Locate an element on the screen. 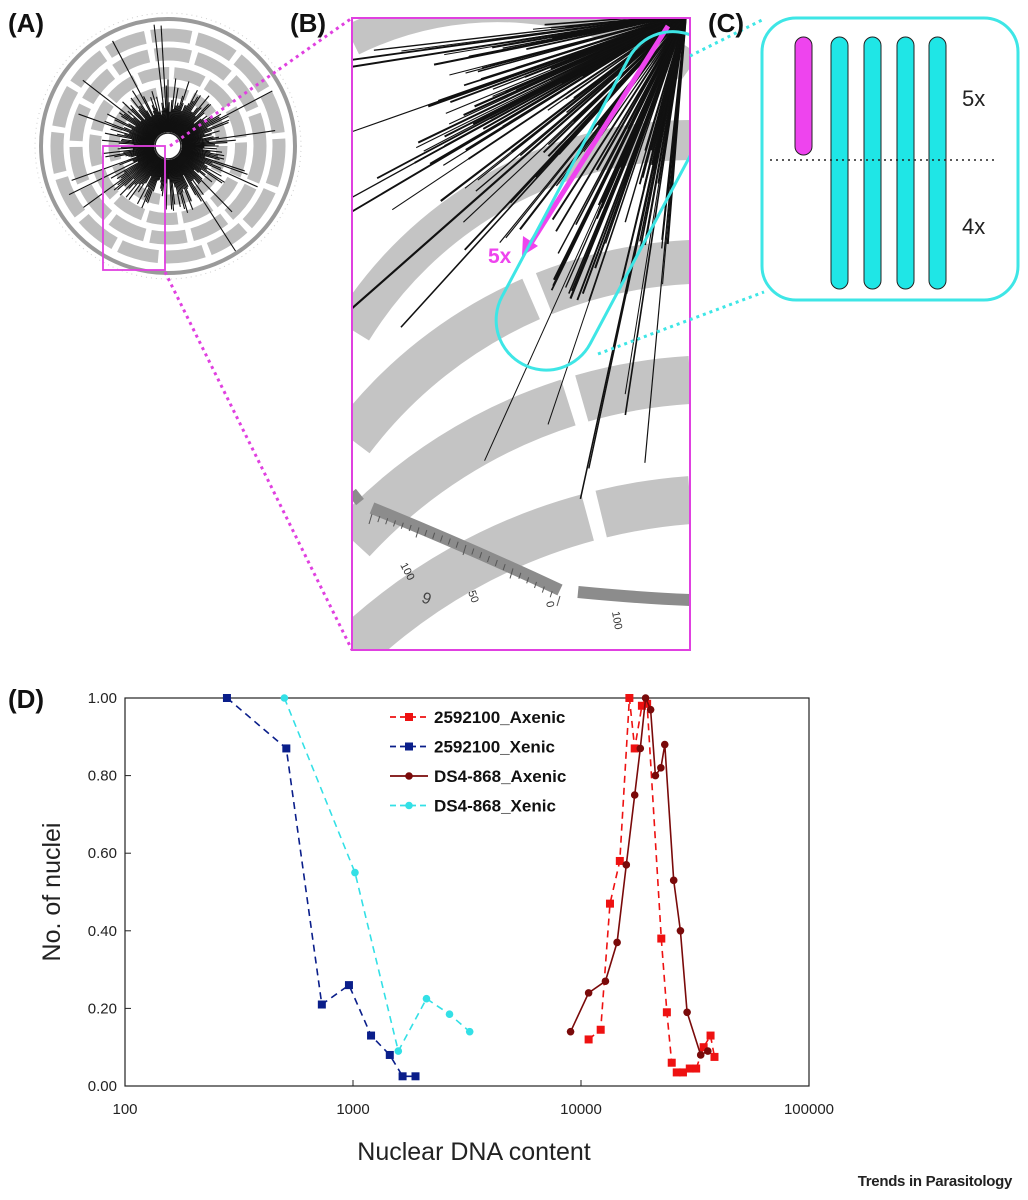 Image resolution: width=1028 pixels, height=1200 pixels. ploidy-diagram: 5x 4x is located at coordinates (890, 159).